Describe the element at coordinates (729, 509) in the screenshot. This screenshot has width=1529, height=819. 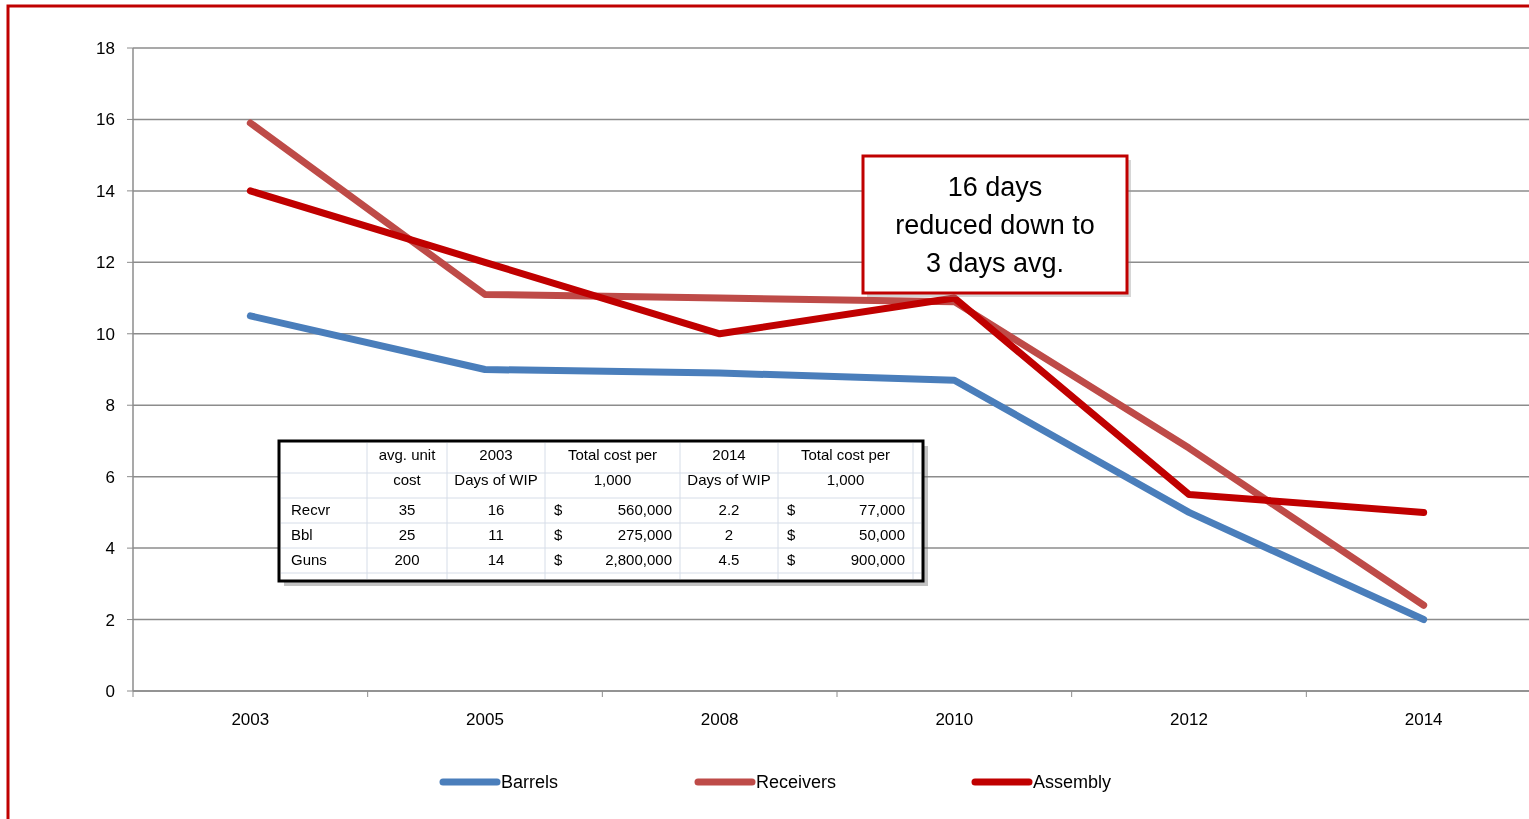
I see `text: 2.2` at that location.